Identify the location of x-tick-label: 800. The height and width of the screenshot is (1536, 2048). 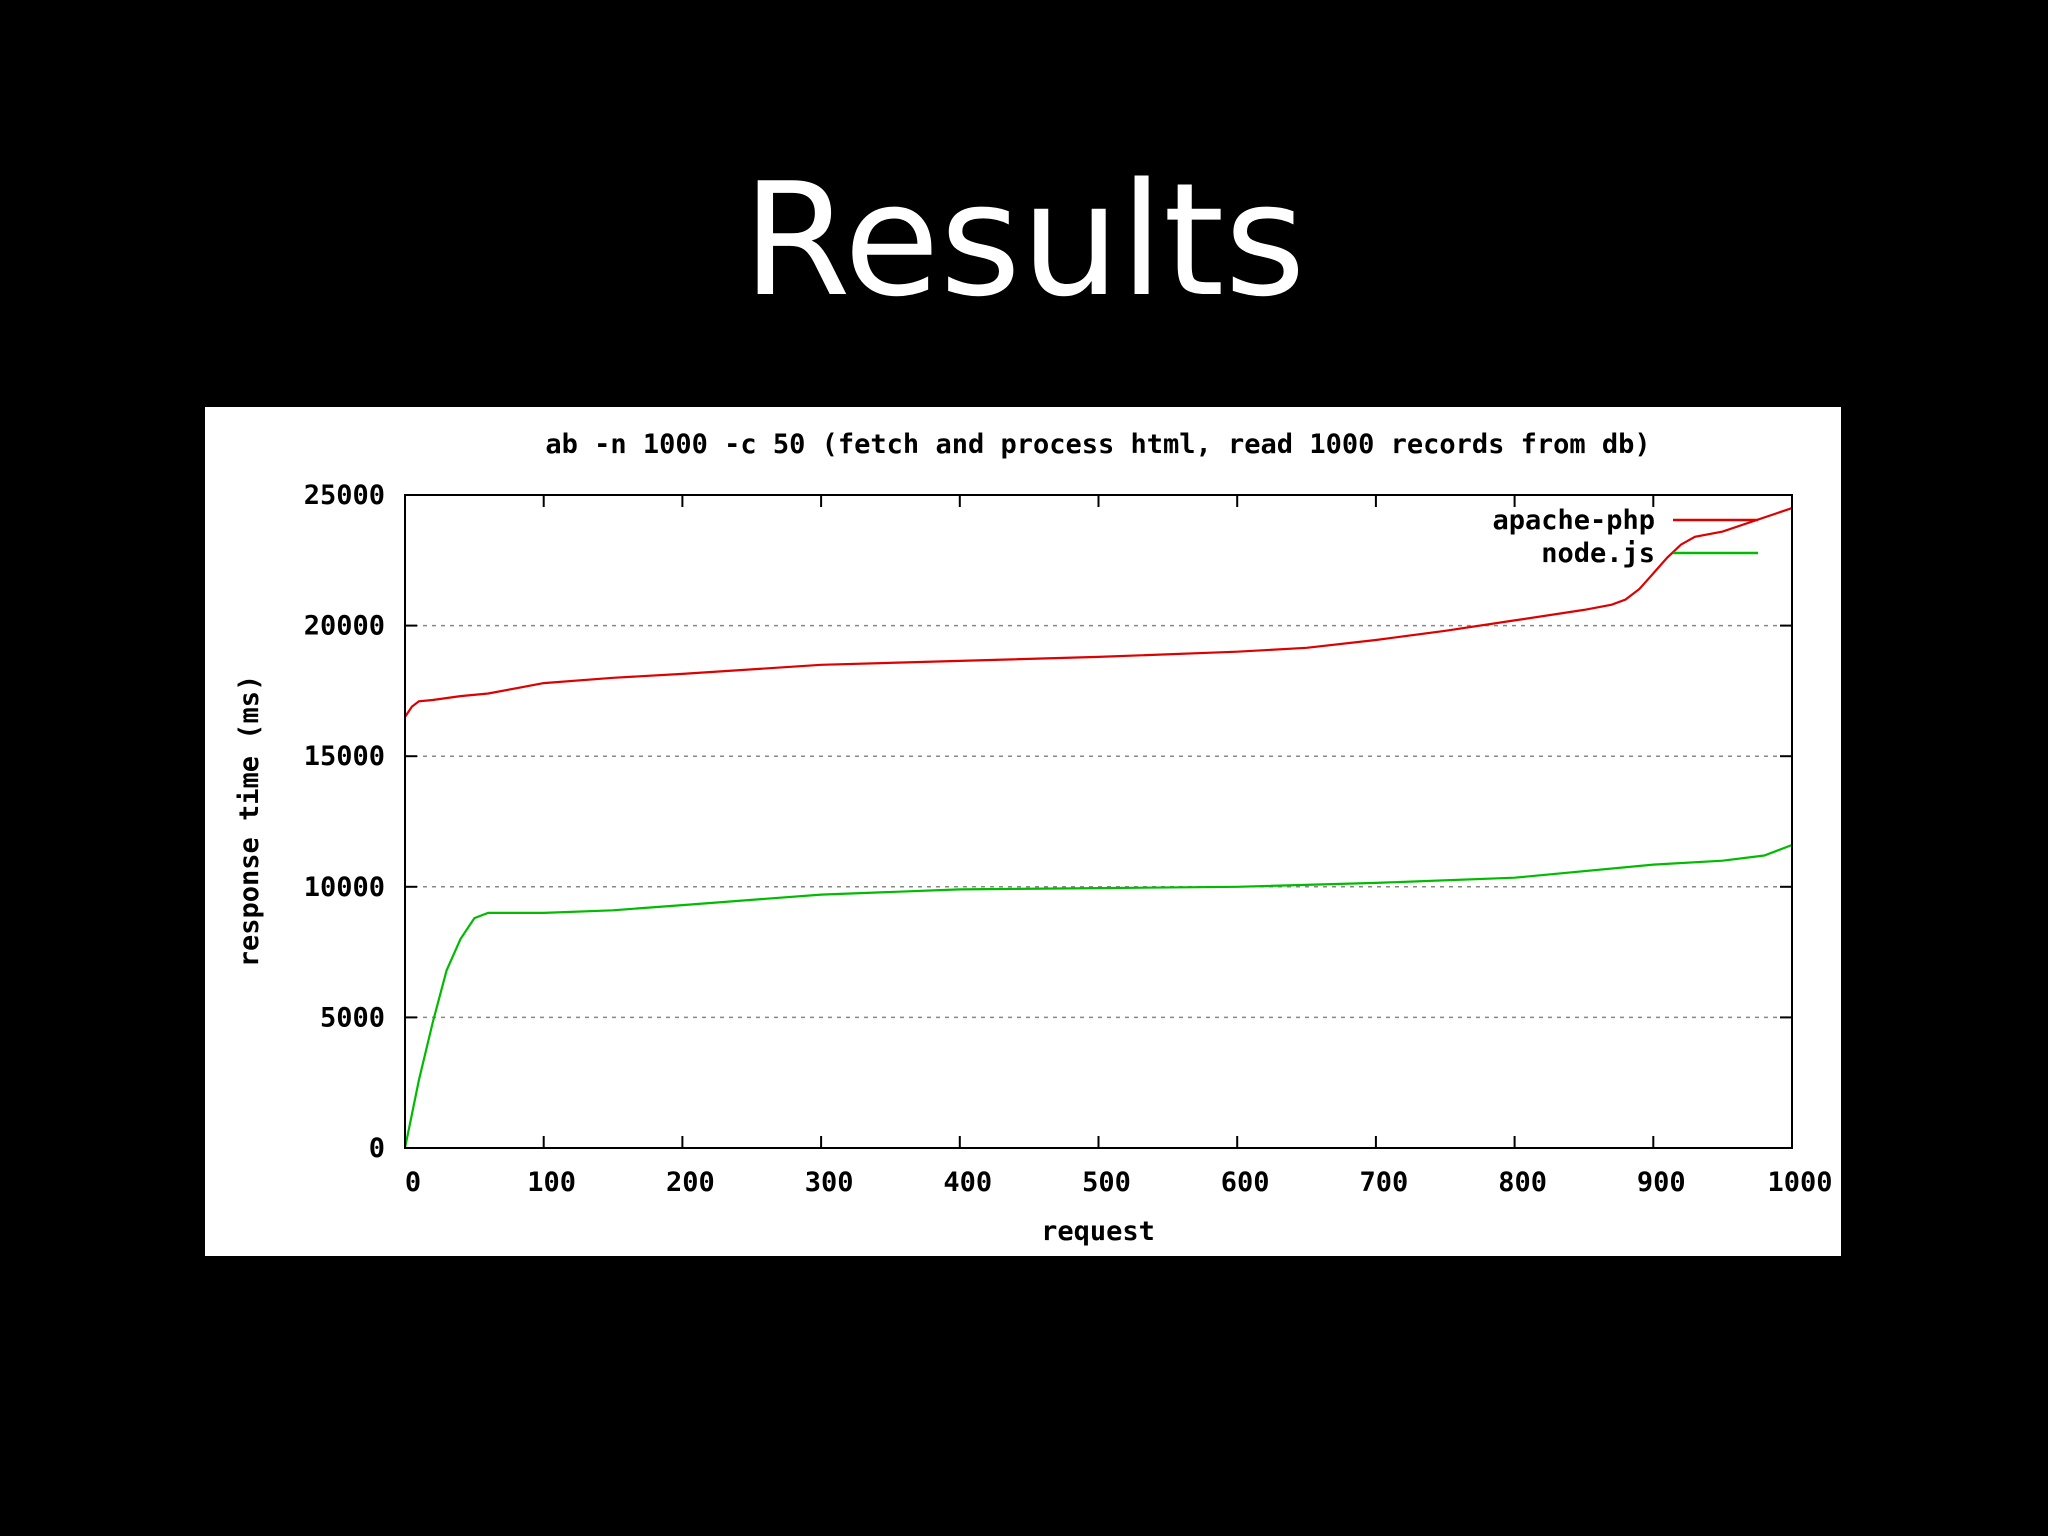
(1522, 1182).